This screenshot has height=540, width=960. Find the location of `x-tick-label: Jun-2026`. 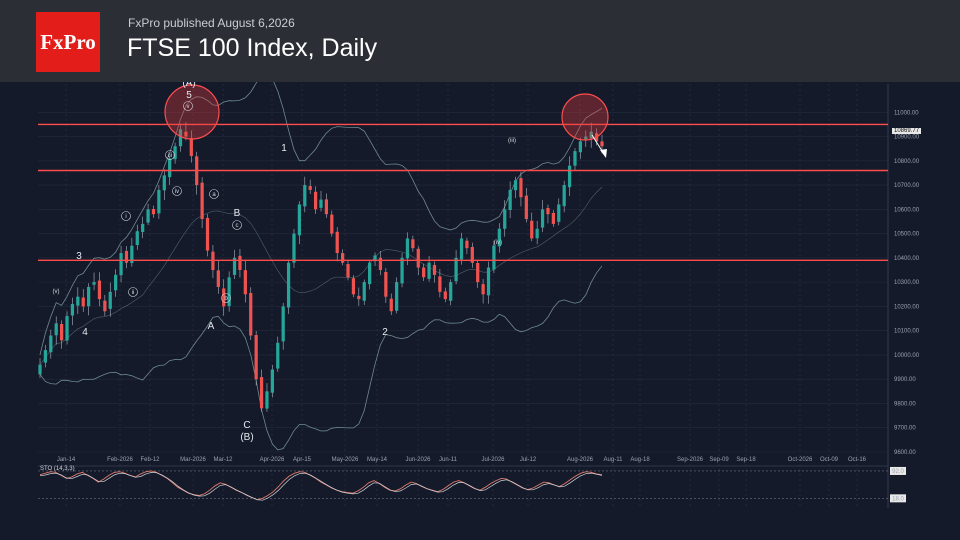

x-tick-label: Jun-2026 is located at coordinates (418, 460).